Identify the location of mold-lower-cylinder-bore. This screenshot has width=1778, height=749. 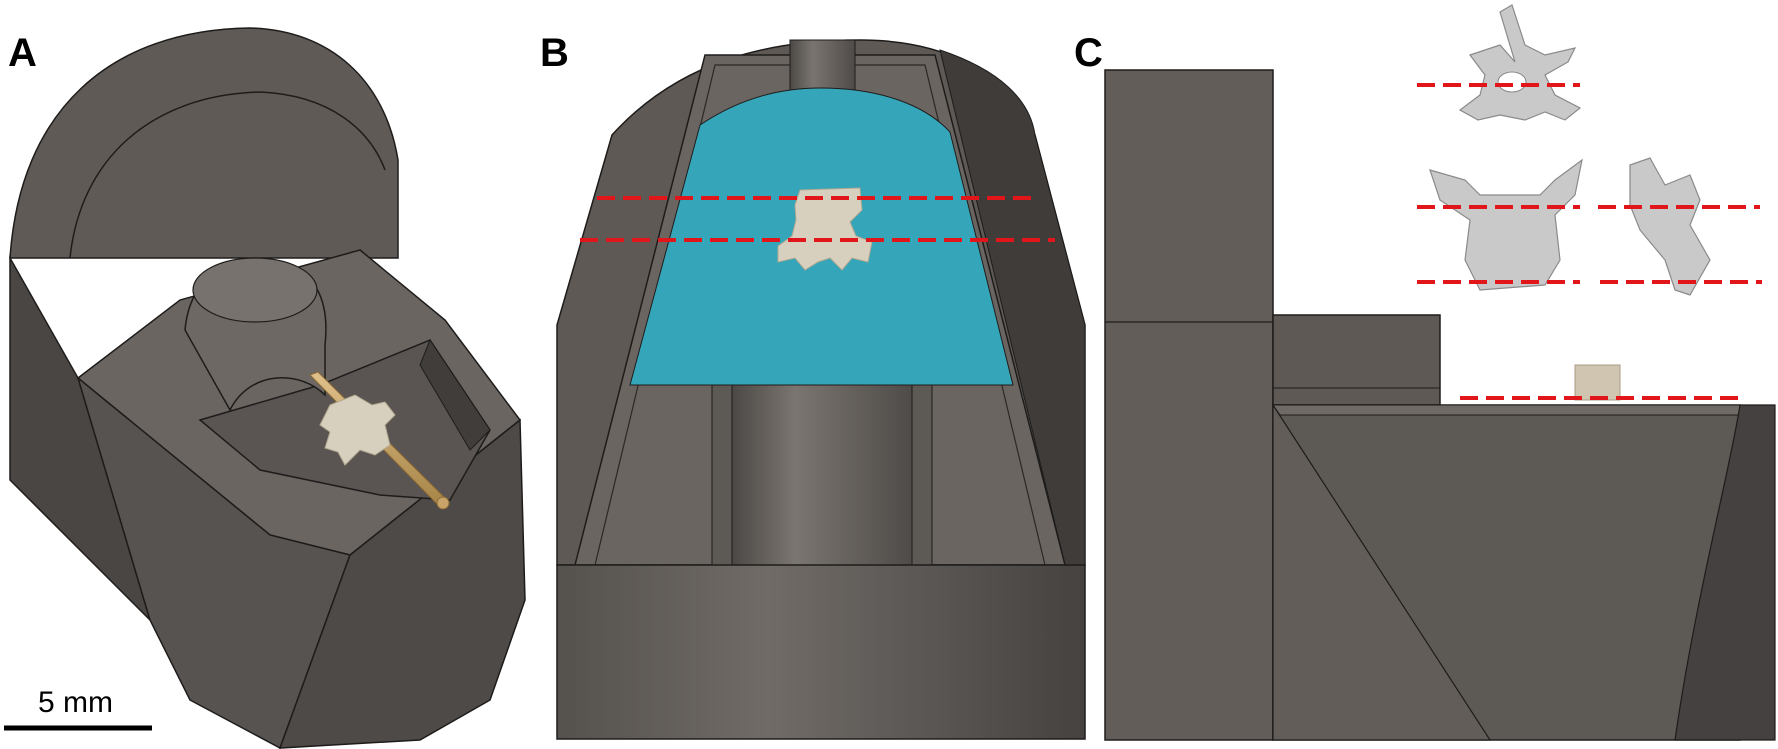
(822, 472).